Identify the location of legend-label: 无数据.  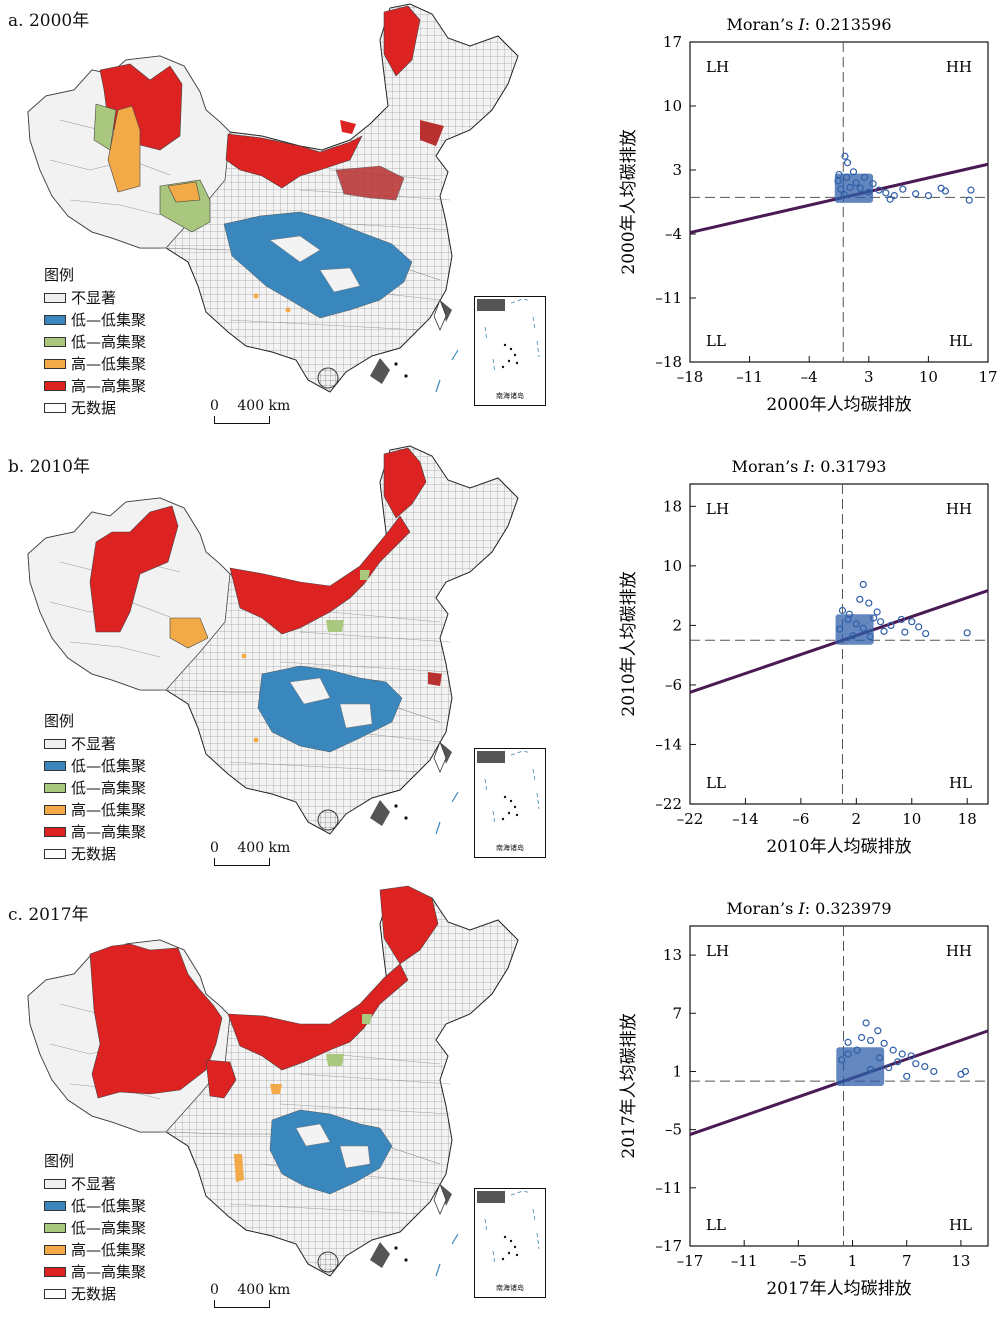
(94, 854).